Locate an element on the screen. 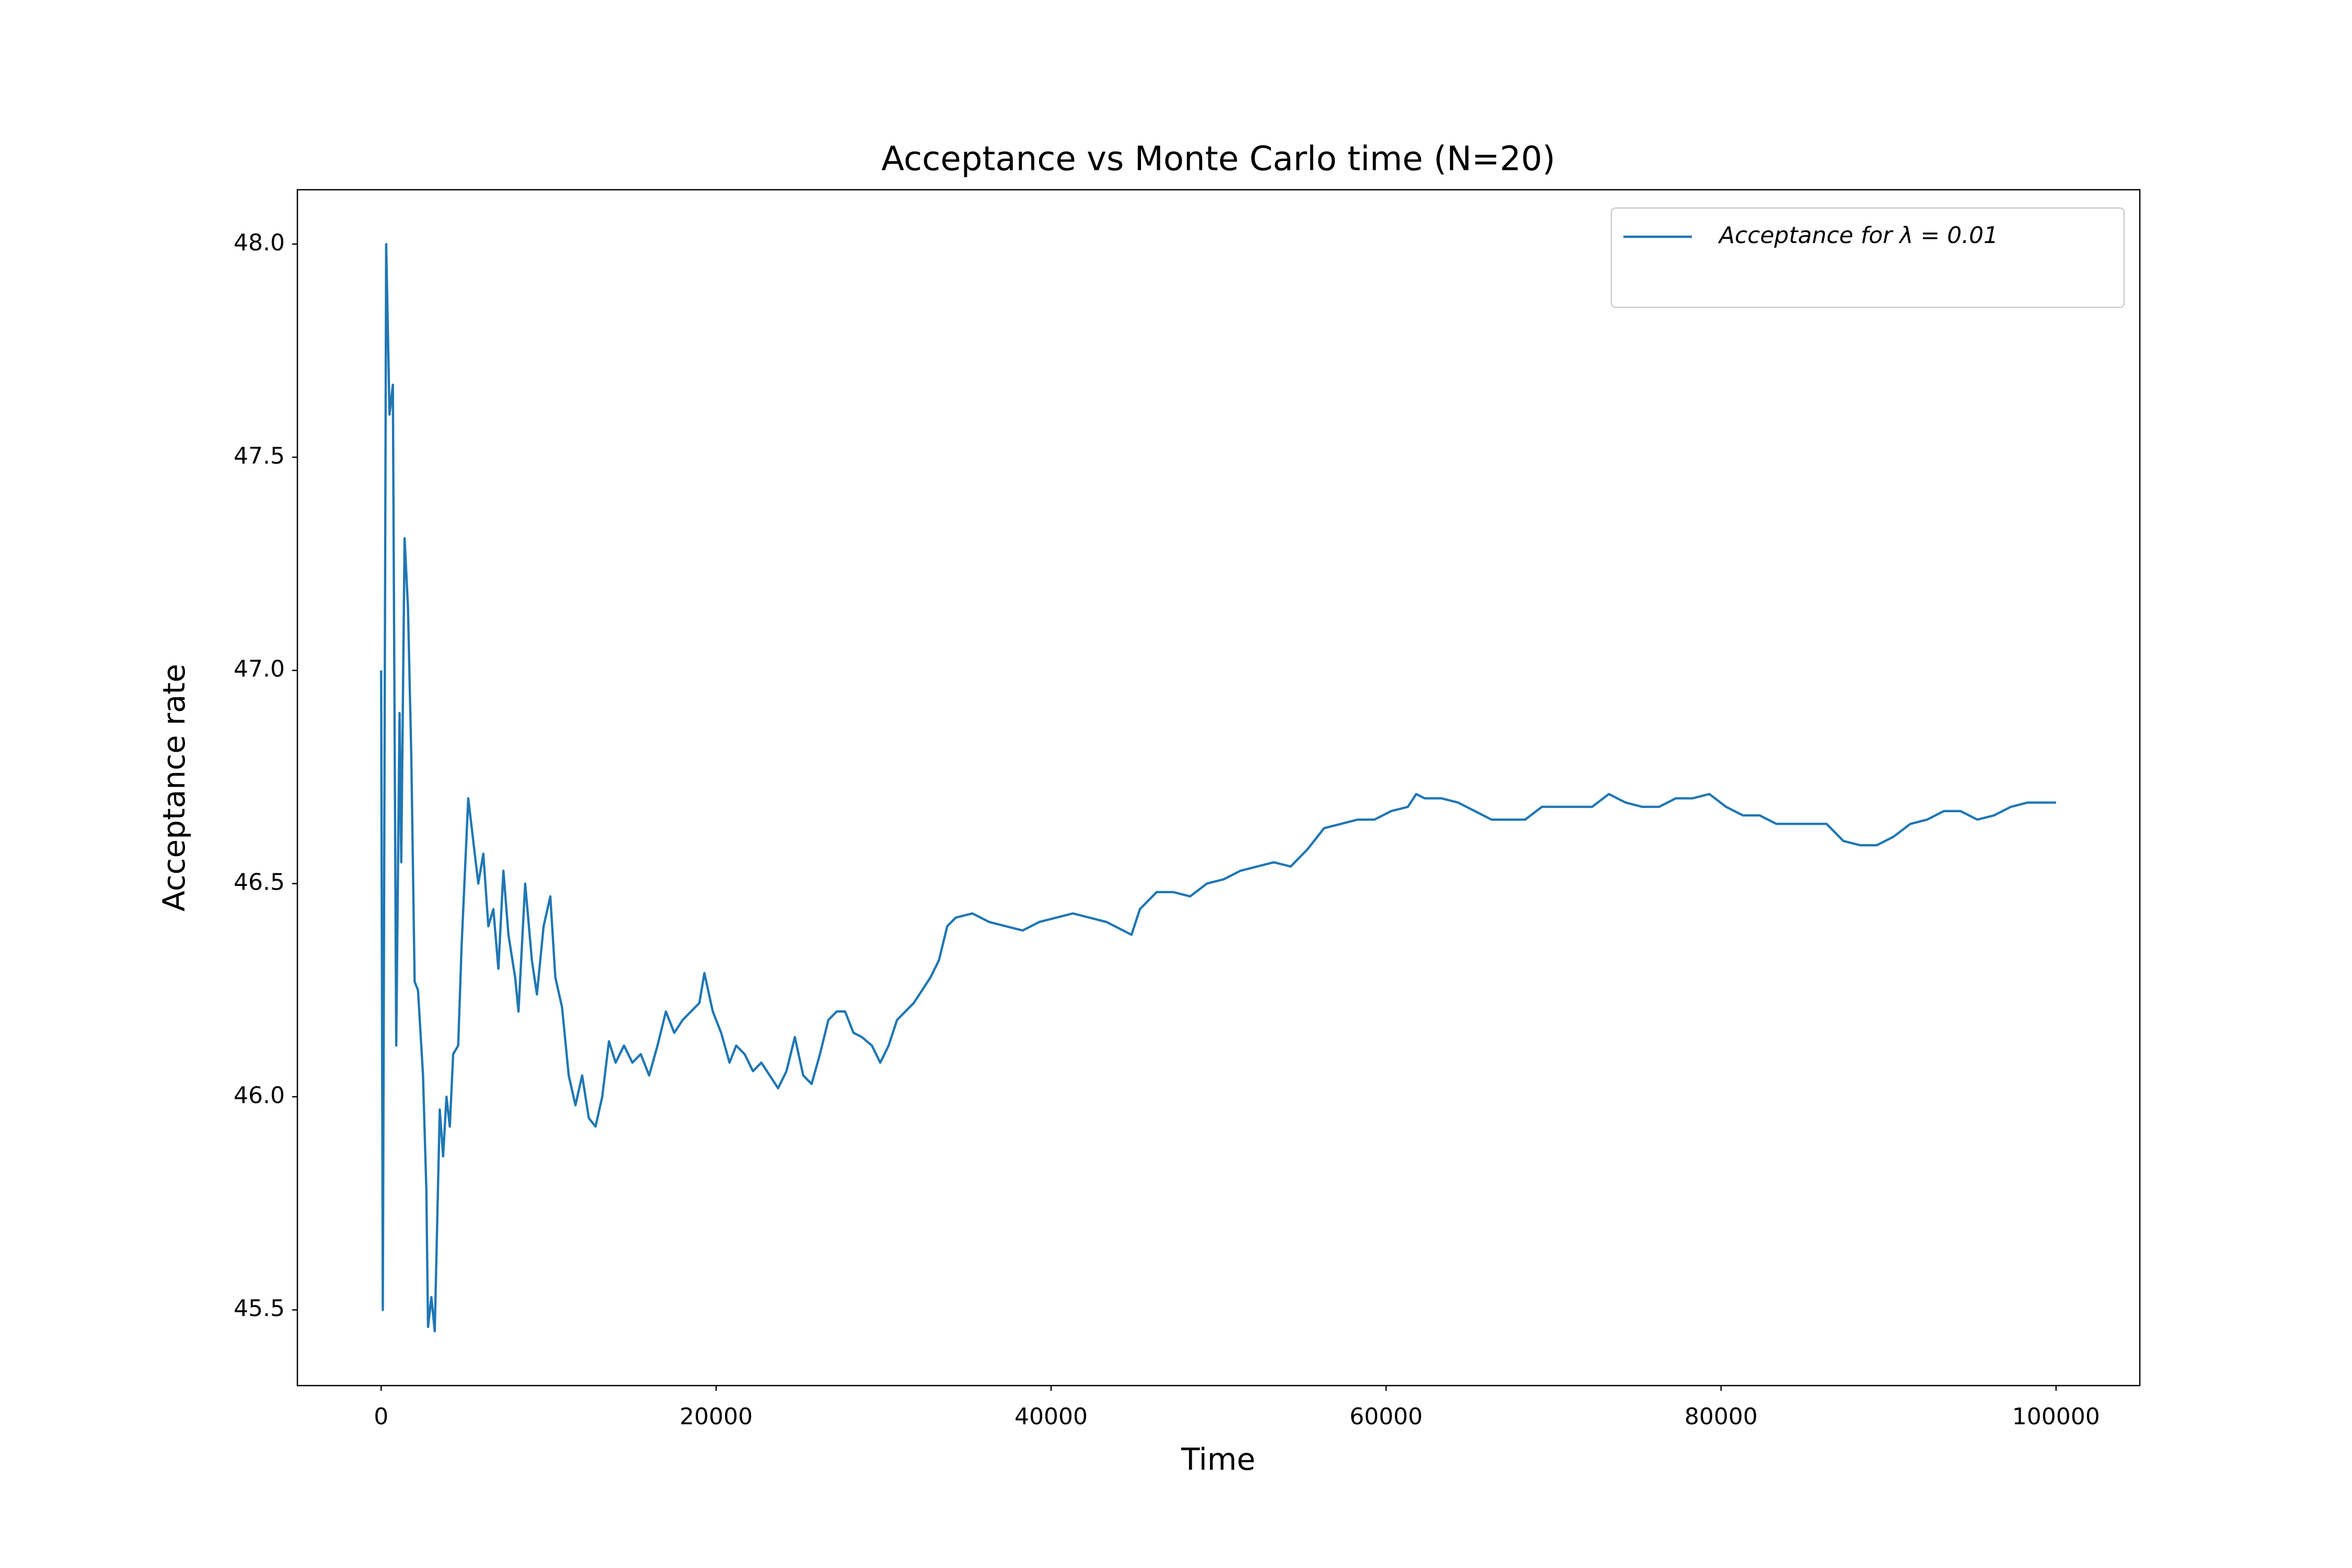 This screenshot has width=2352, height=1568. y-tick-label: 45.5 is located at coordinates (259, 1308).